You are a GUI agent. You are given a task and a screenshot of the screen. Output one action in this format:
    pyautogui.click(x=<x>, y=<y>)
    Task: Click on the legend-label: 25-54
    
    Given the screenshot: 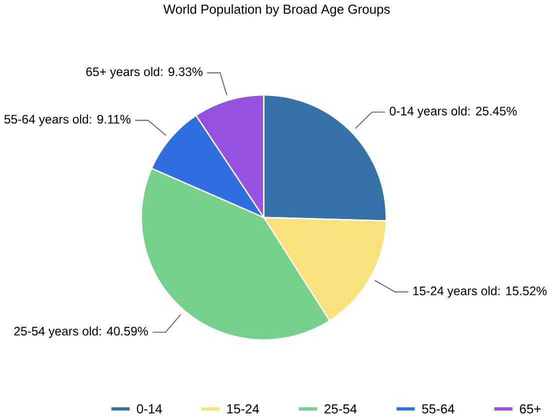 What is the action you would take?
    pyautogui.click(x=340, y=409)
    